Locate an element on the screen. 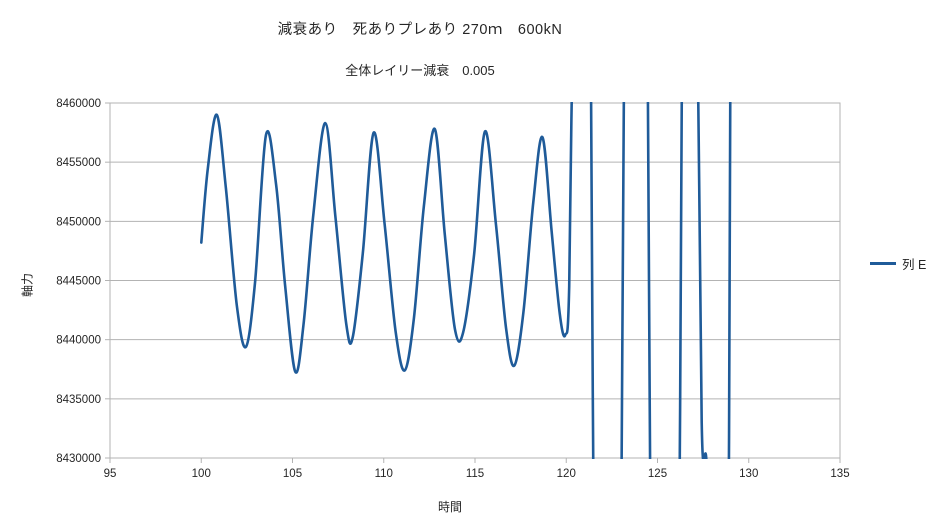  x-tick-label: 115 is located at coordinates (475, 474).